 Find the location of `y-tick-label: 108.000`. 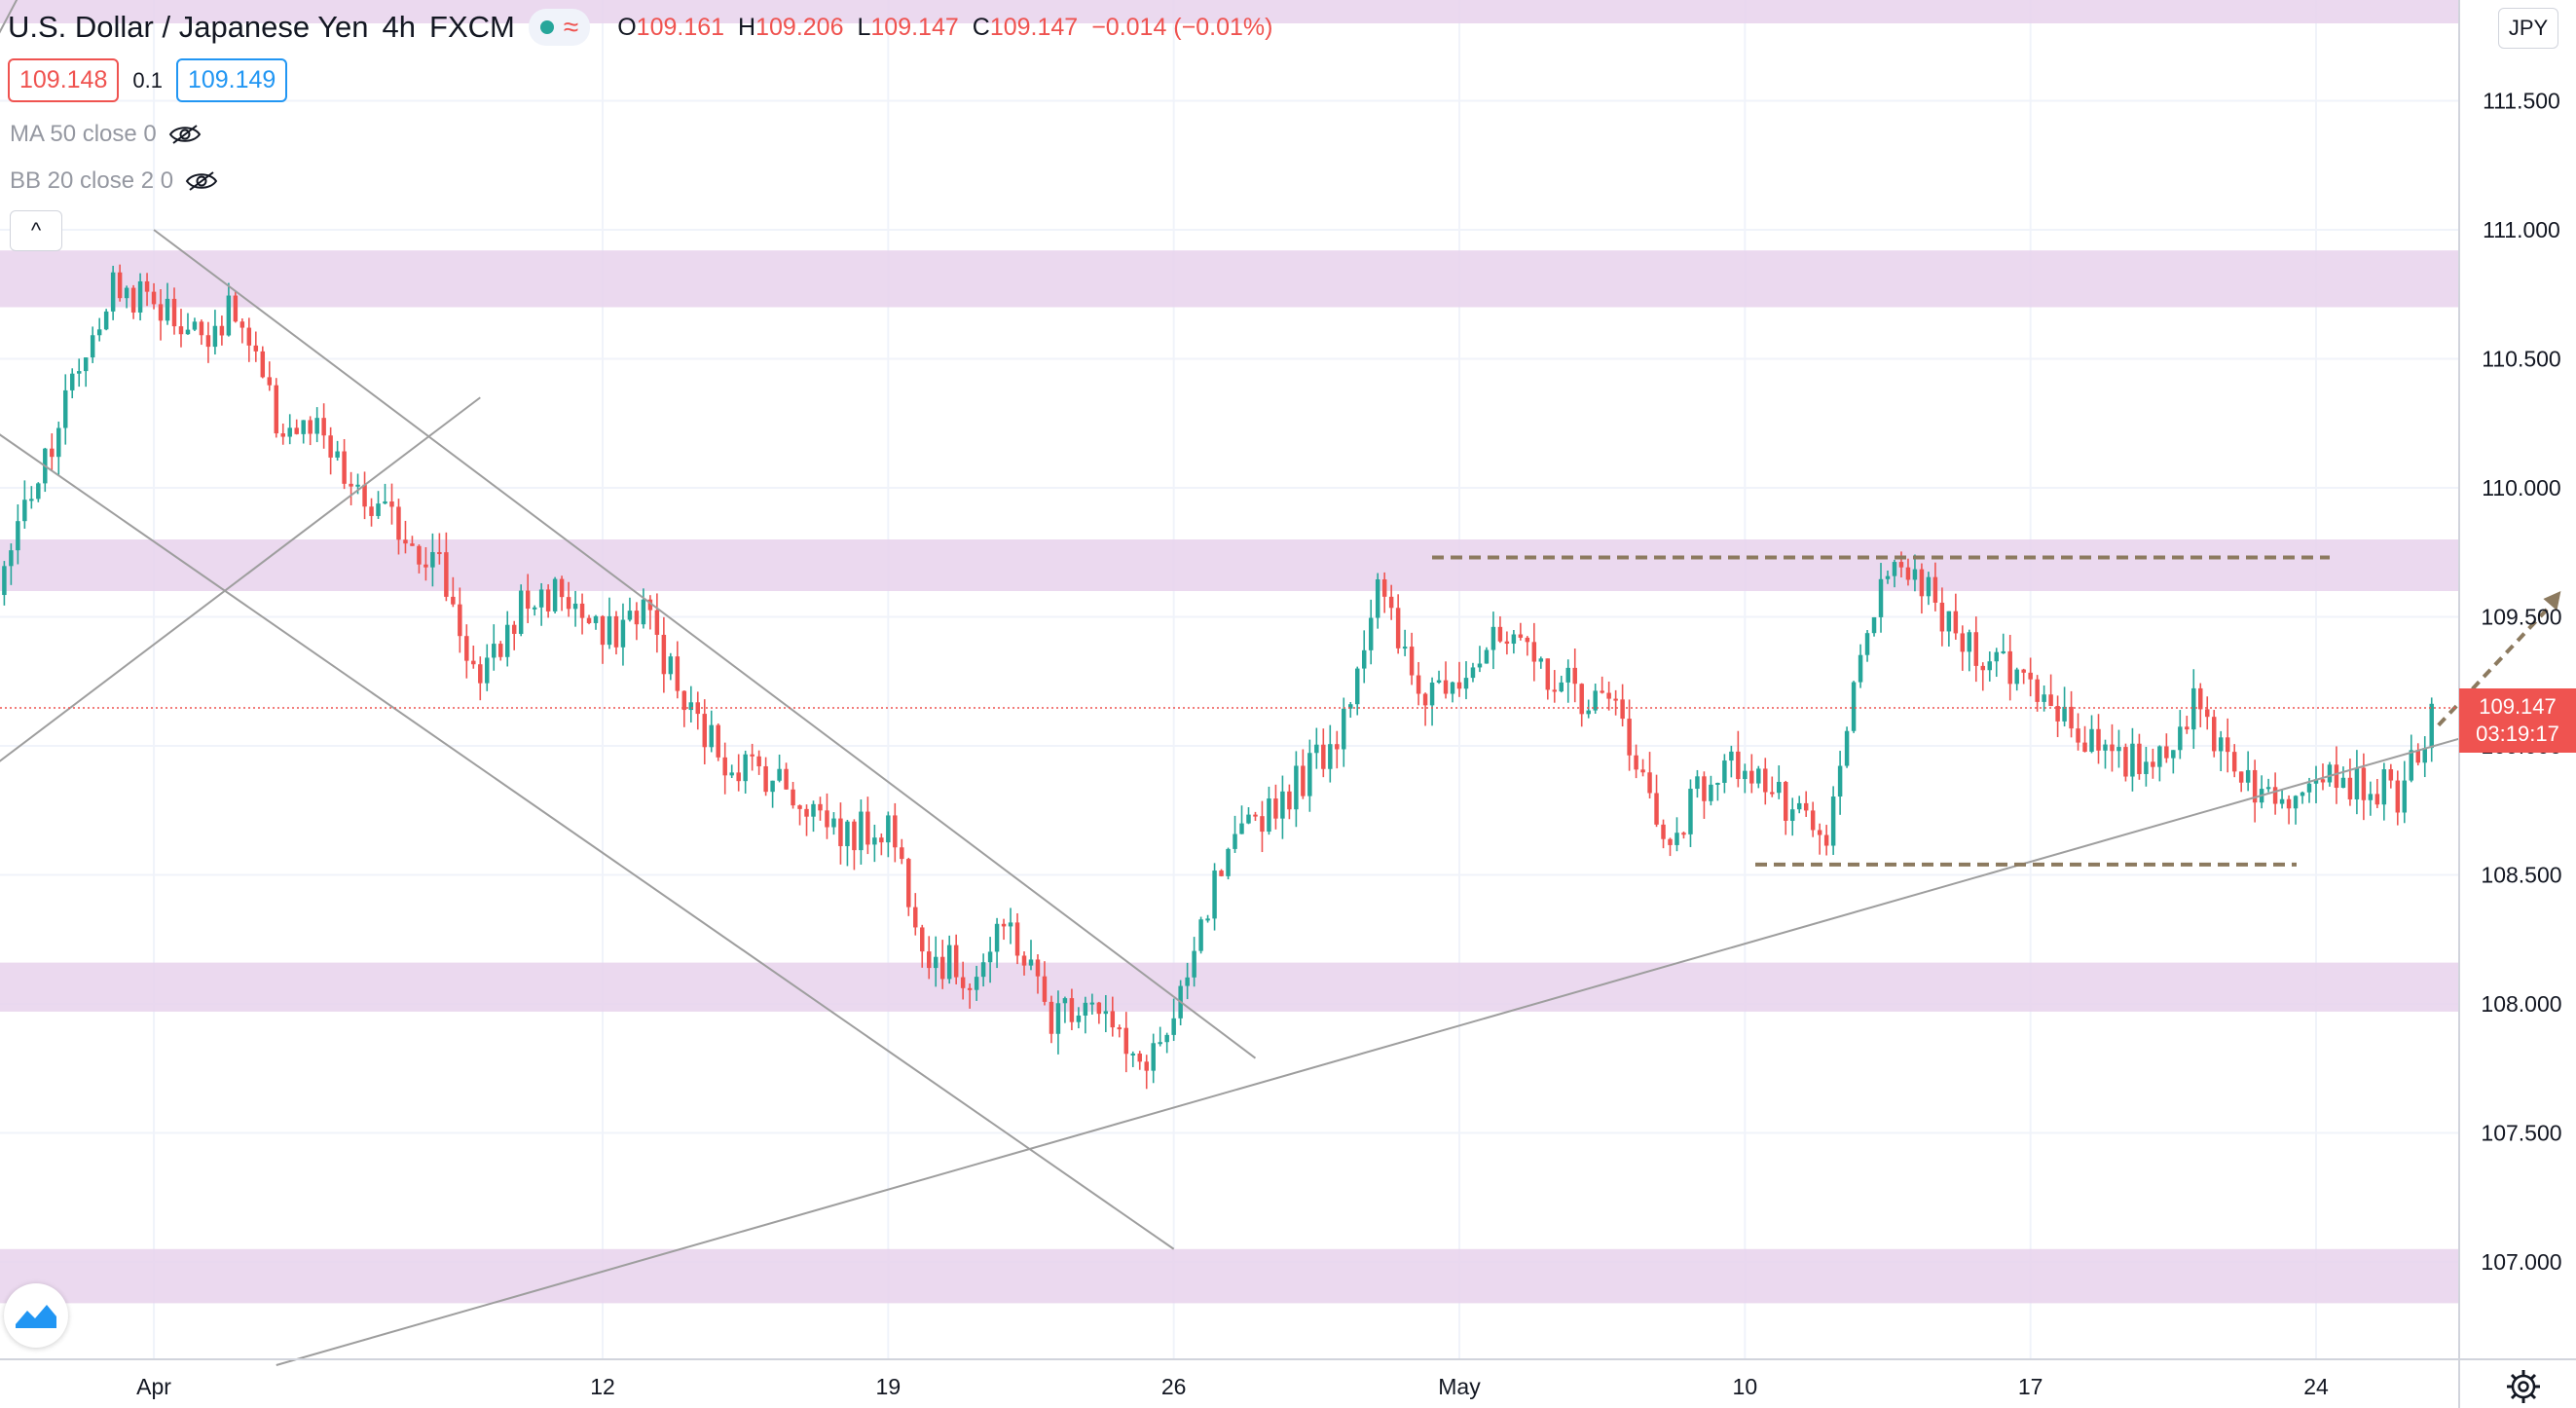

y-tick-label: 108.000 is located at coordinates (2521, 1004).